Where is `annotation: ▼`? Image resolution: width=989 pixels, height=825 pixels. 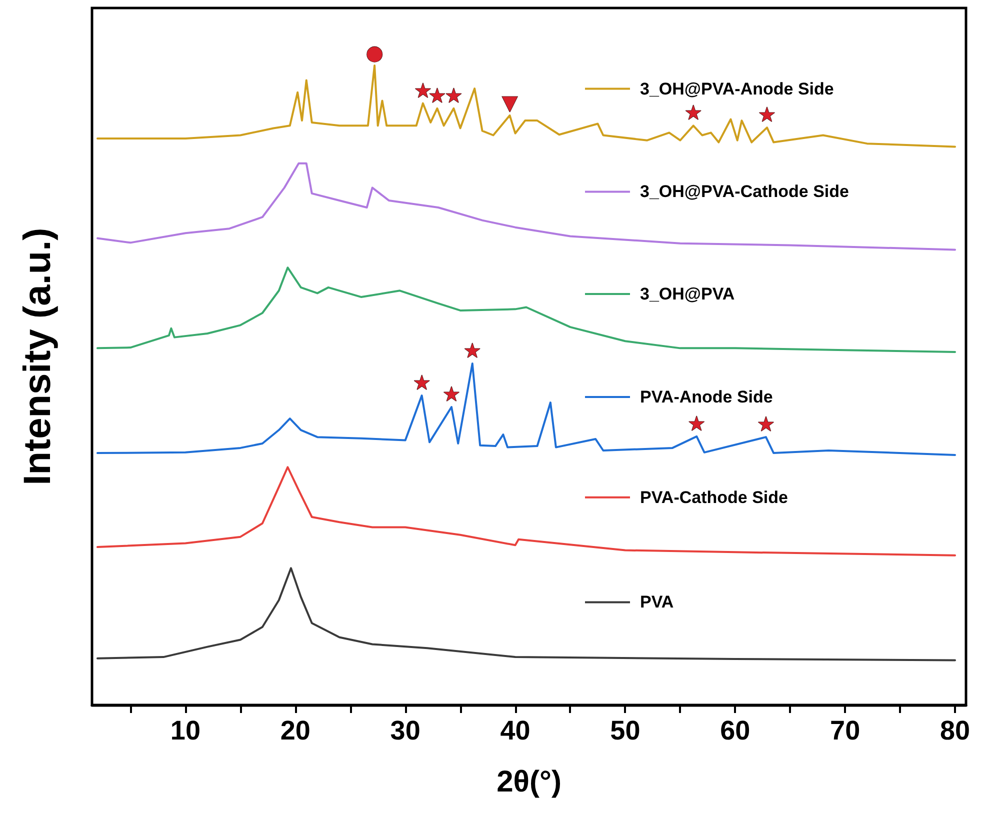 annotation: ▼ is located at coordinates (510, 102).